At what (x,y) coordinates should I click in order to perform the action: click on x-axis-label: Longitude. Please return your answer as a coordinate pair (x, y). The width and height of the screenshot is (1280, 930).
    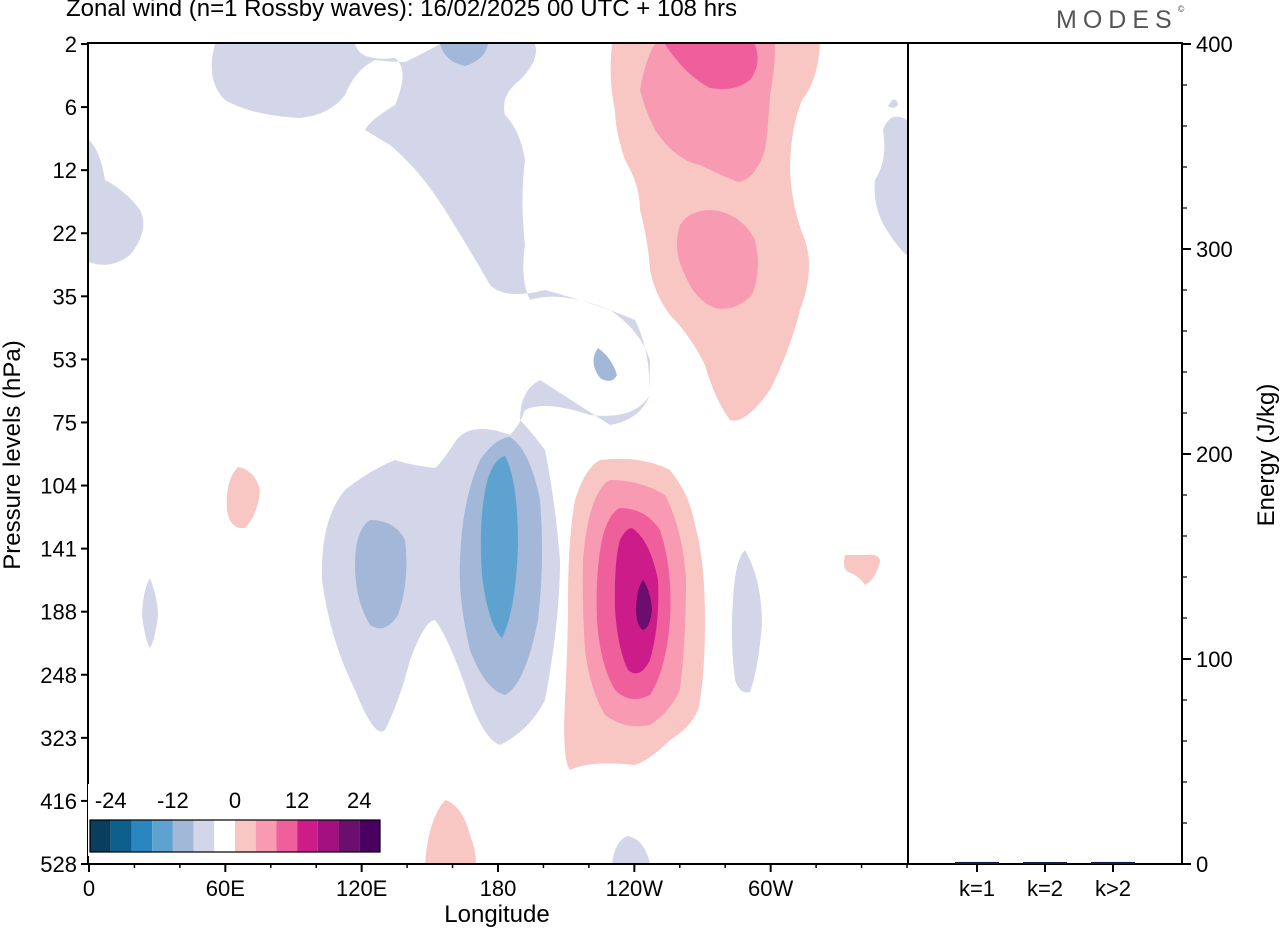
    Looking at the image, I should click on (496, 914).